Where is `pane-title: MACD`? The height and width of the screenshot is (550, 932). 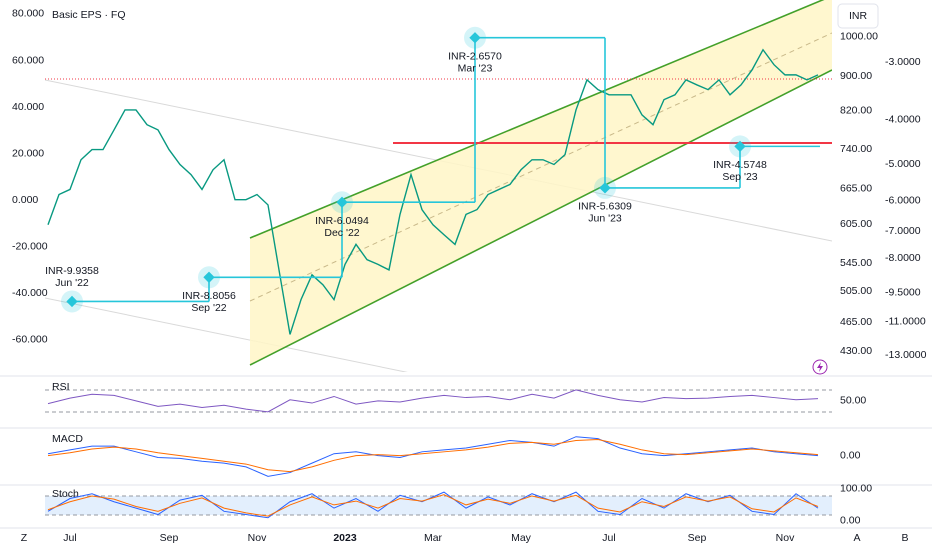
pane-title: MACD is located at coordinates (67, 439).